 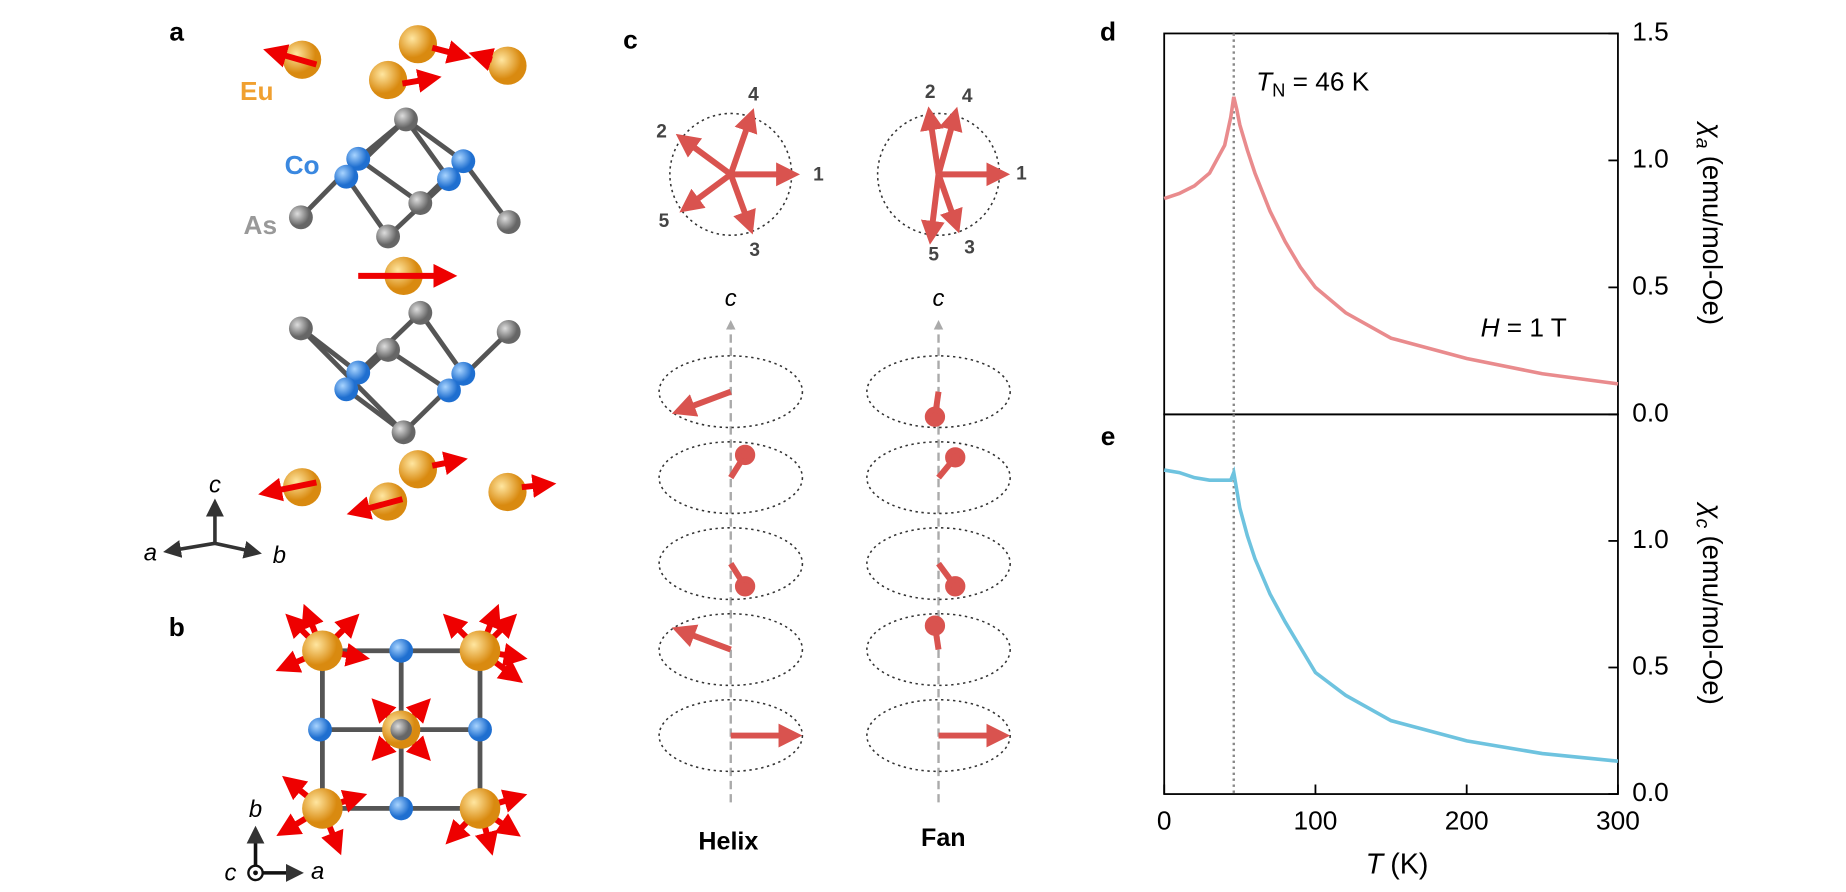 What do you see at coordinates (376, 744) in the screenshot?
I see `top-view: b c a` at bounding box center [376, 744].